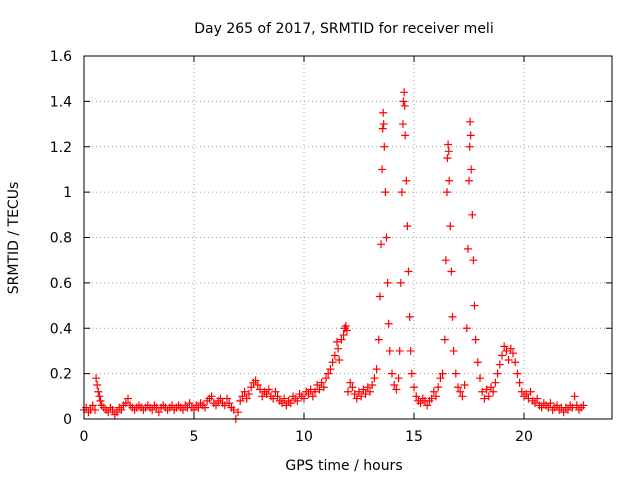  What do you see at coordinates (61, 239) in the screenshot?
I see `y-tick-label: 0.8` at bounding box center [61, 239].